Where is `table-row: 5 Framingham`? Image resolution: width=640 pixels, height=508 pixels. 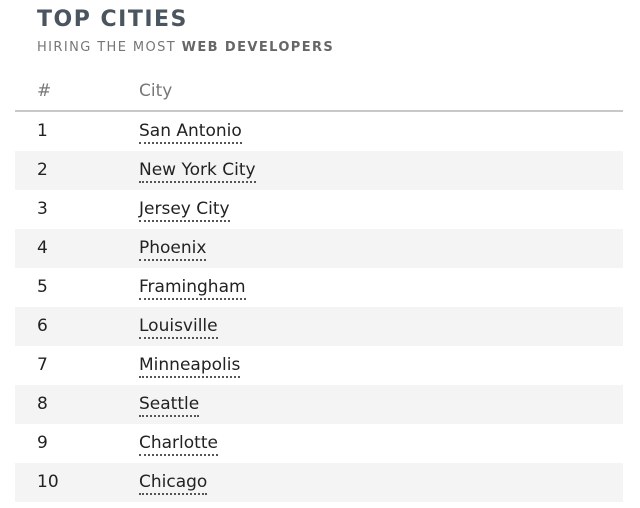 table-row: 5 Framingham is located at coordinates (319, 287).